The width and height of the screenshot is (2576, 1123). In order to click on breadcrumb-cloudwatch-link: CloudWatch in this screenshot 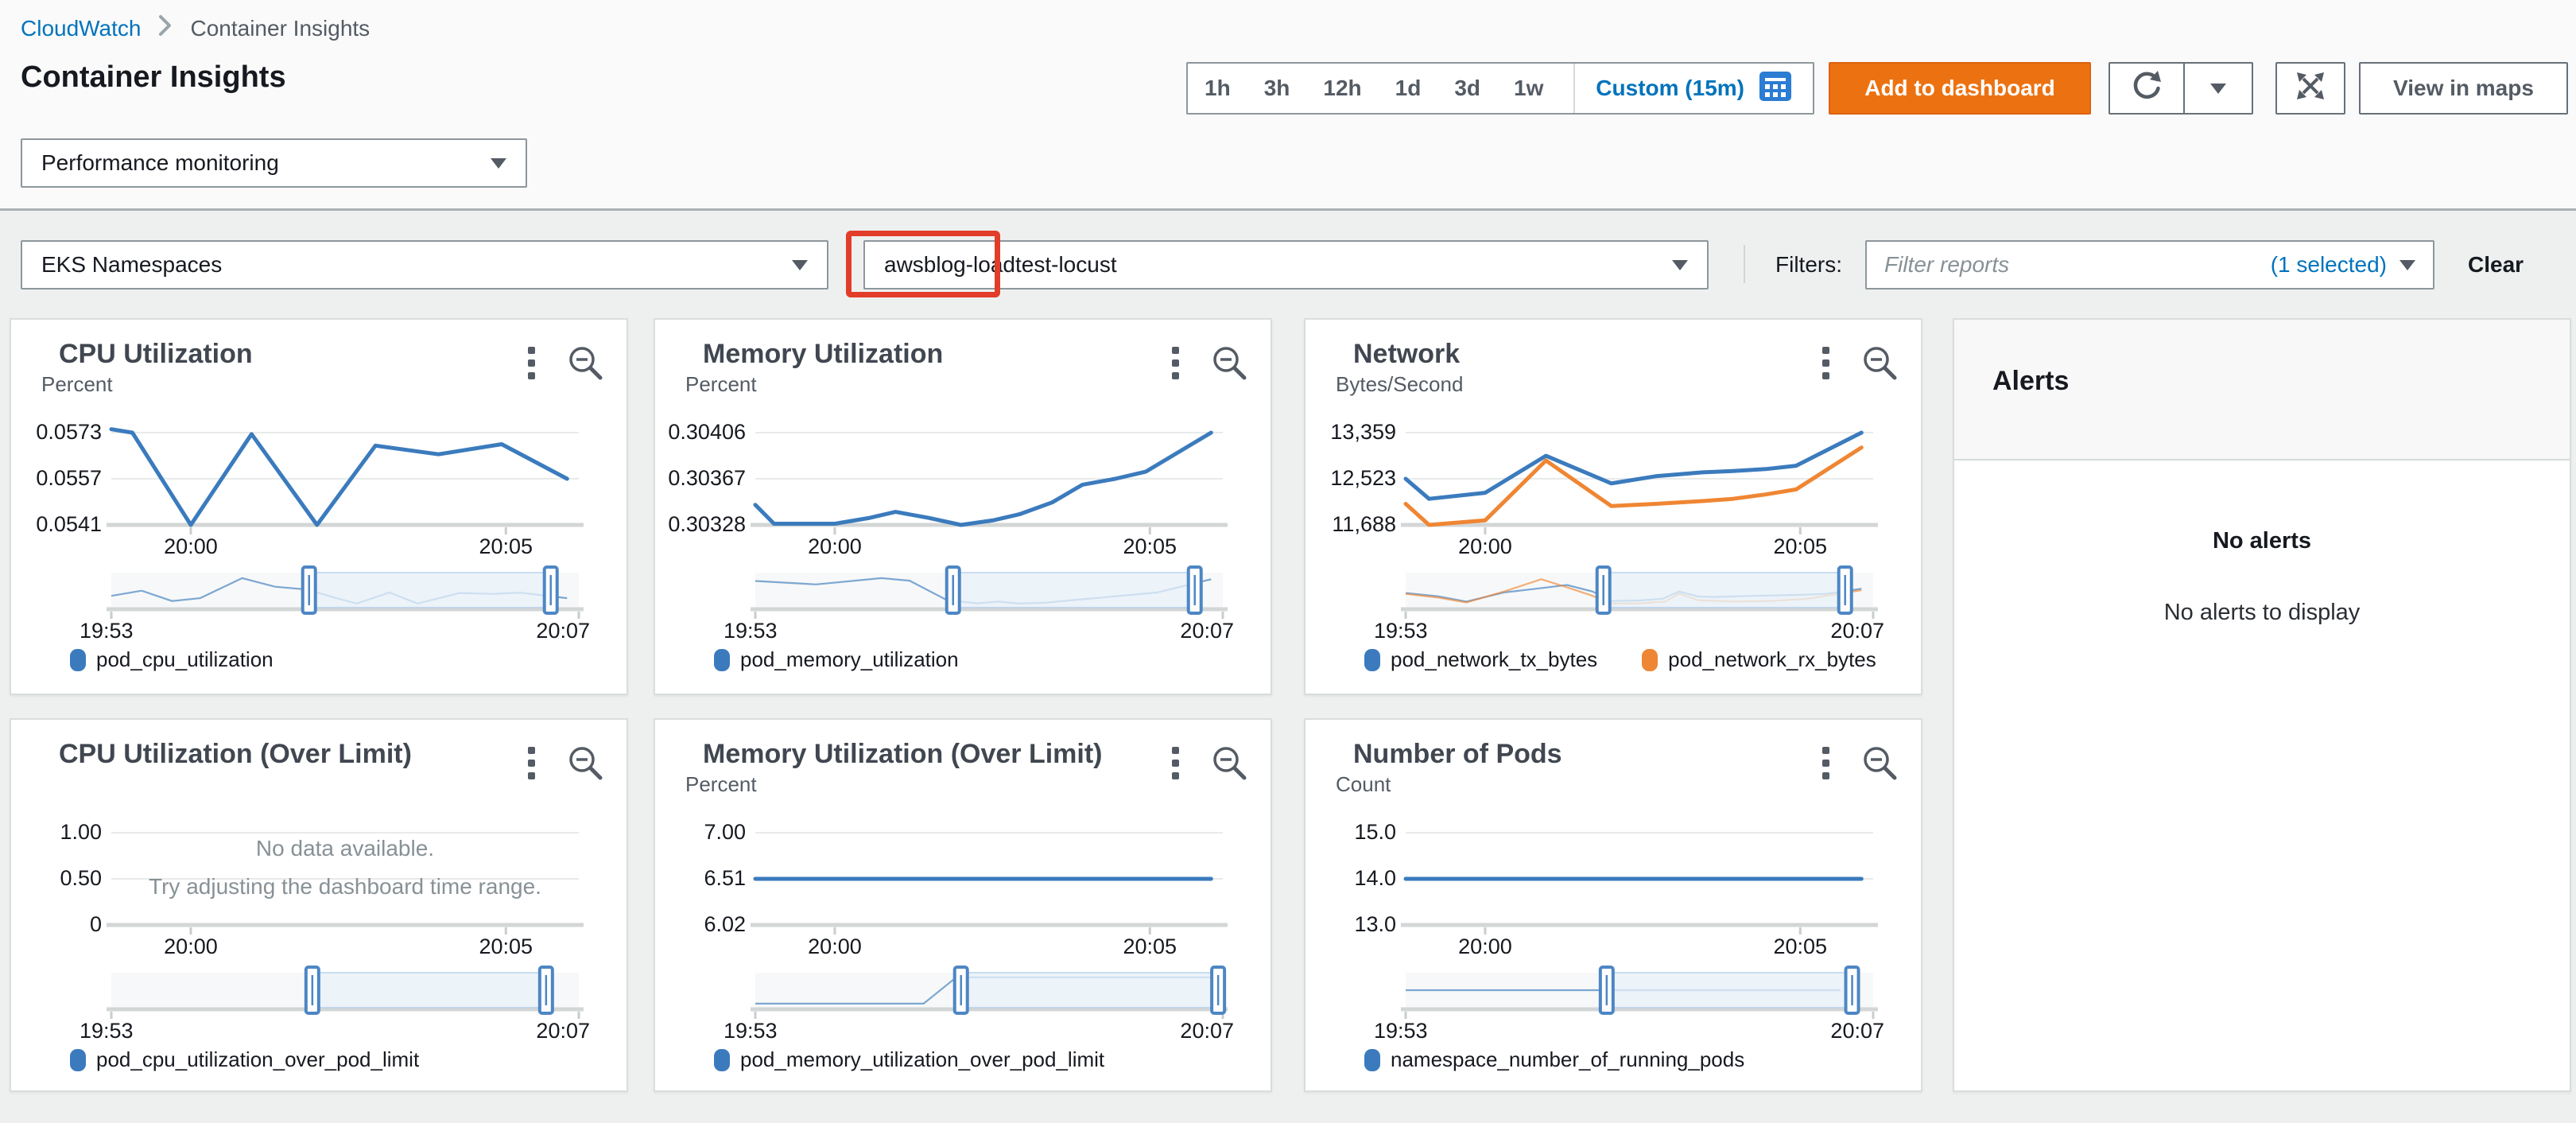, I will do `click(81, 28)`.